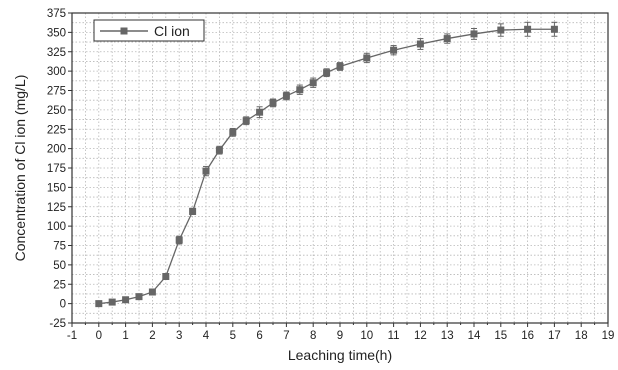 The width and height of the screenshot is (618, 370). What do you see at coordinates (56, 92) in the screenshot?
I see `y-tick-label: 275` at bounding box center [56, 92].